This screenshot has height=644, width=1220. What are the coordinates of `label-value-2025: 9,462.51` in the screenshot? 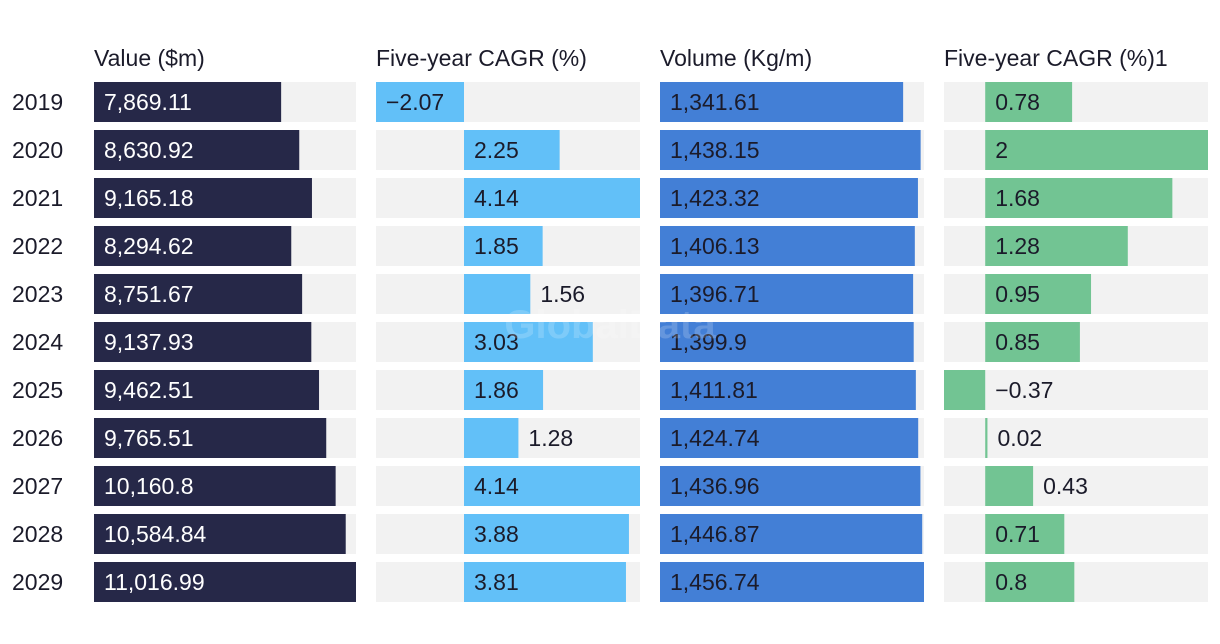 It's located at (149, 390).